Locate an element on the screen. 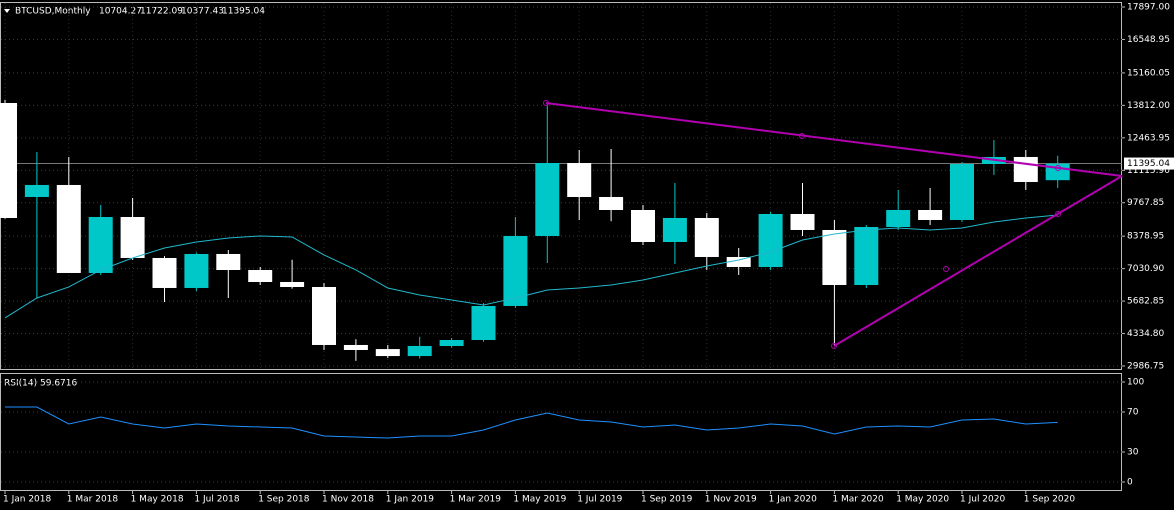  x-tick-label: 1 Sep 2018 is located at coordinates (284, 500).